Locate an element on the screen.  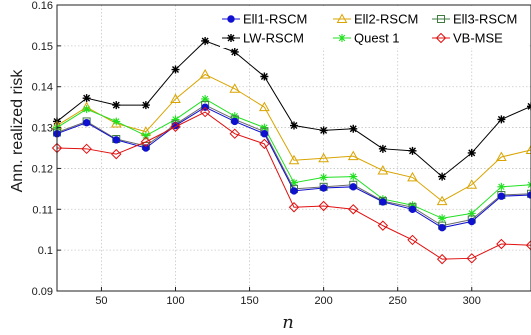
legend-box is located at coordinates (374, 27).